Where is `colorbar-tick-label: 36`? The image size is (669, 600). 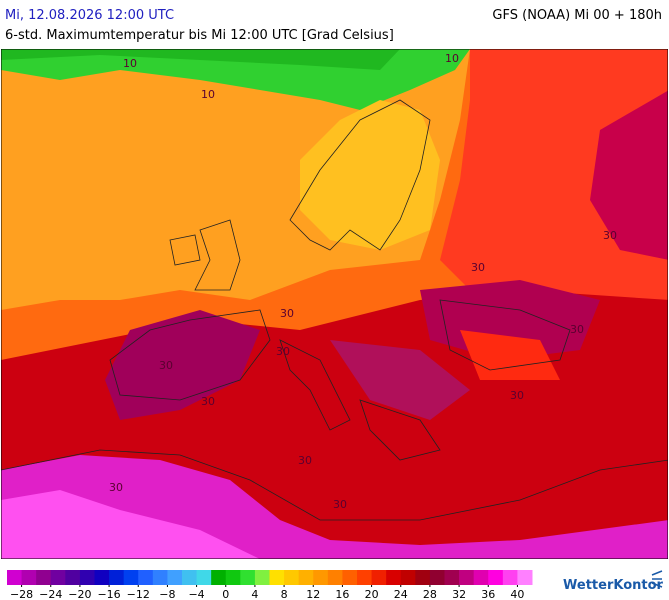 colorbar-tick-label: 36 is located at coordinates (488, 594).